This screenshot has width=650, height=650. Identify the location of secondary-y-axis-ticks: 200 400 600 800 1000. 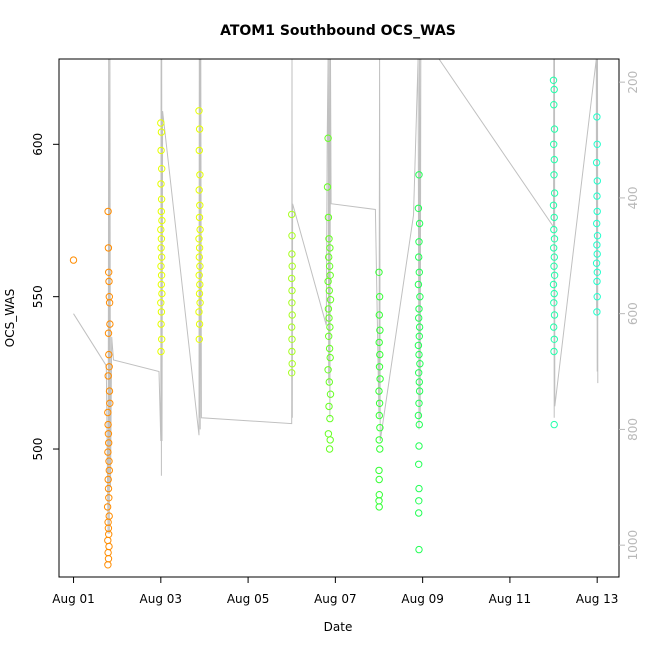
(629, 316).